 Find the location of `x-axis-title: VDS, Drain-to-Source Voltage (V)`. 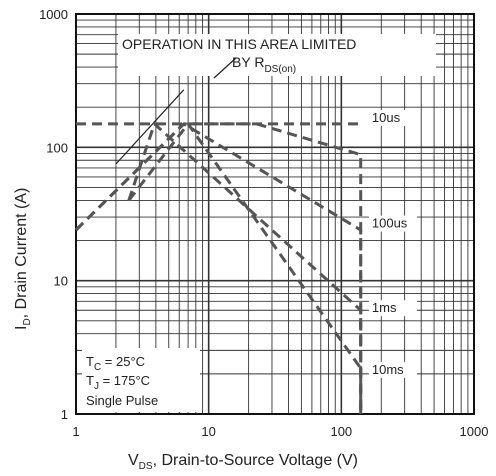

x-axis-title: VDS, Drain-to-Source Voltage (V) is located at coordinates (243, 462).